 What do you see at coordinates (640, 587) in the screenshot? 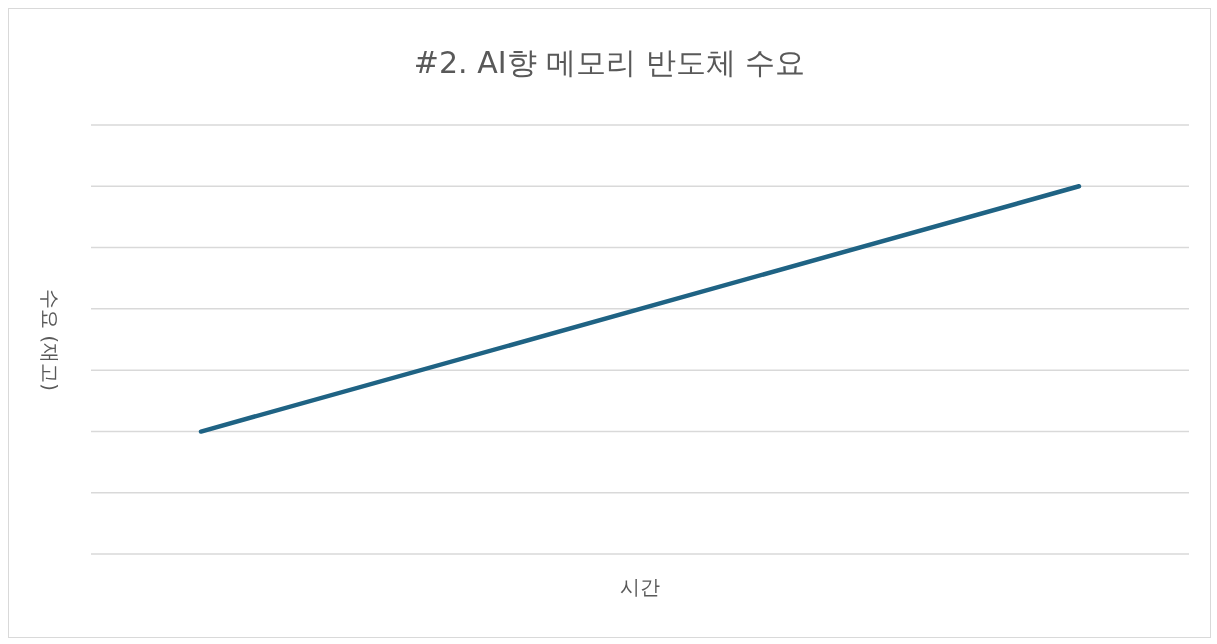
I see `x-axis-title: 시간` at bounding box center [640, 587].